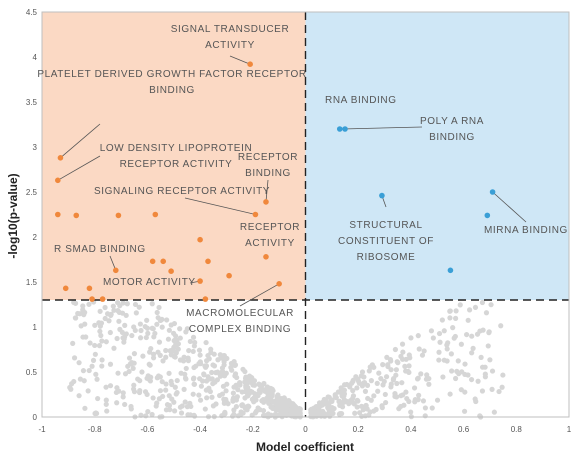 This screenshot has height=459, width=580. What do you see at coordinates (149, 282) in the screenshot?
I see `annotation-label: MOTOR ACTIVITY` at bounding box center [149, 282].